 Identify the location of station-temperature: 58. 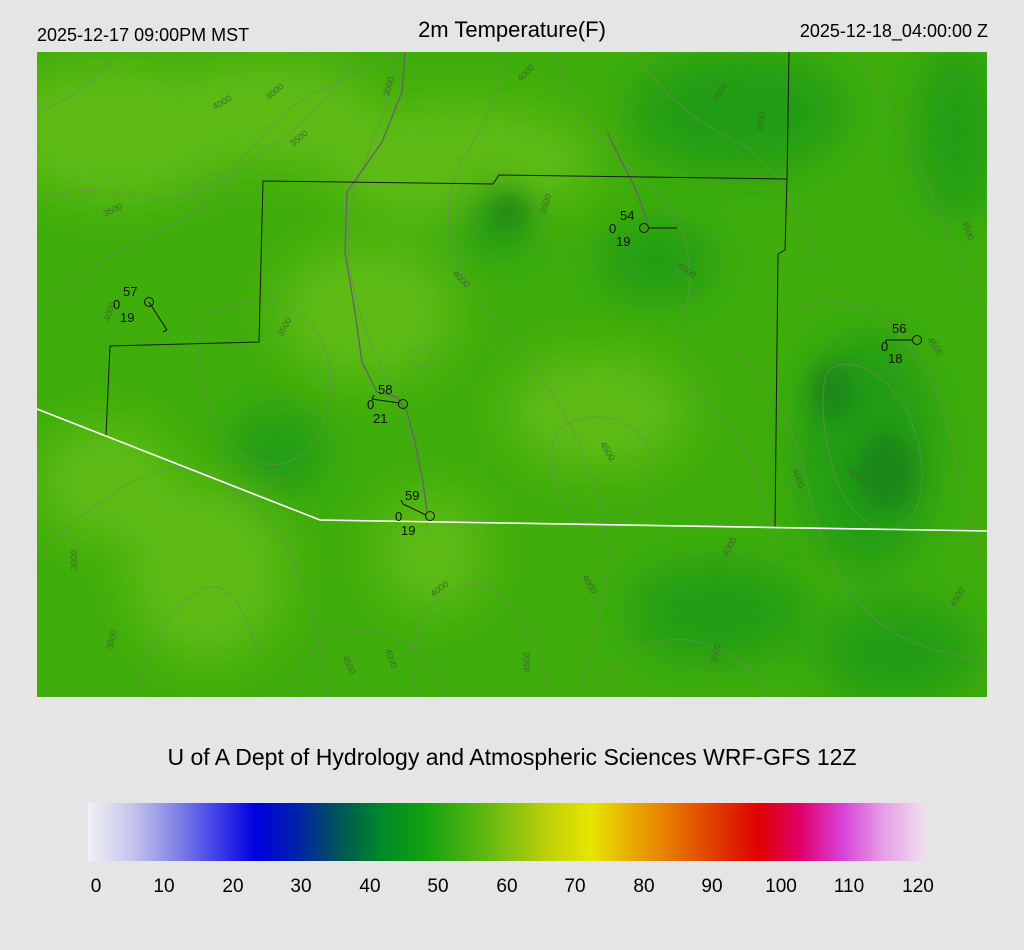
(385, 389).